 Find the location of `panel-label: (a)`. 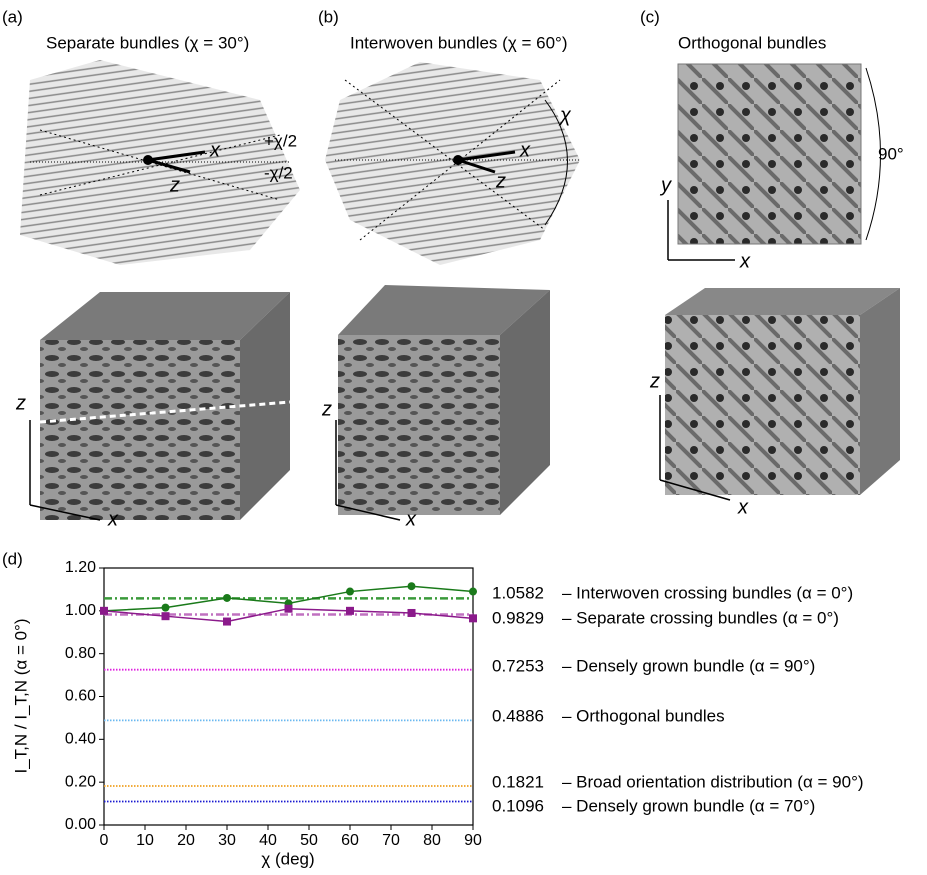

panel-label: (a) is located at coordinates (12, 16).